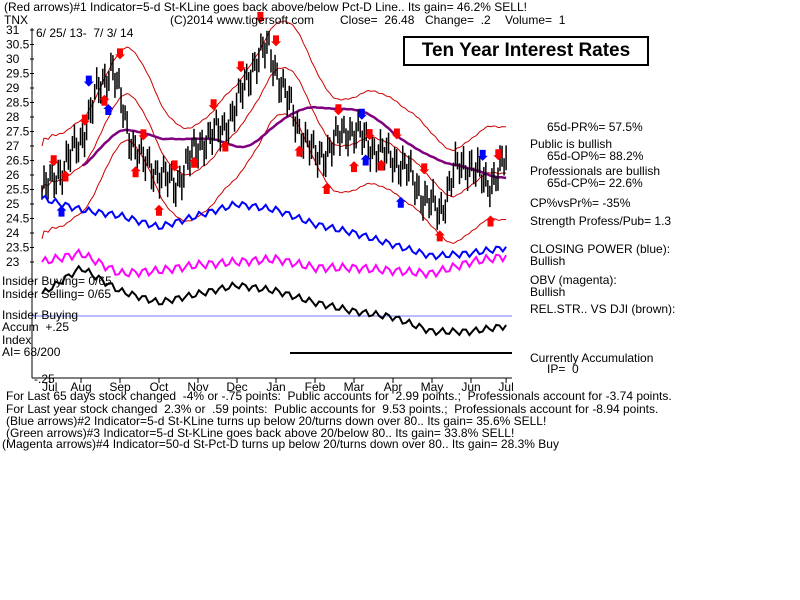 This screenshot has width=800, height=600. Describe the element at coordinates (16, 20) in the screenshot. I see `ticker-label: TNX` at that location.